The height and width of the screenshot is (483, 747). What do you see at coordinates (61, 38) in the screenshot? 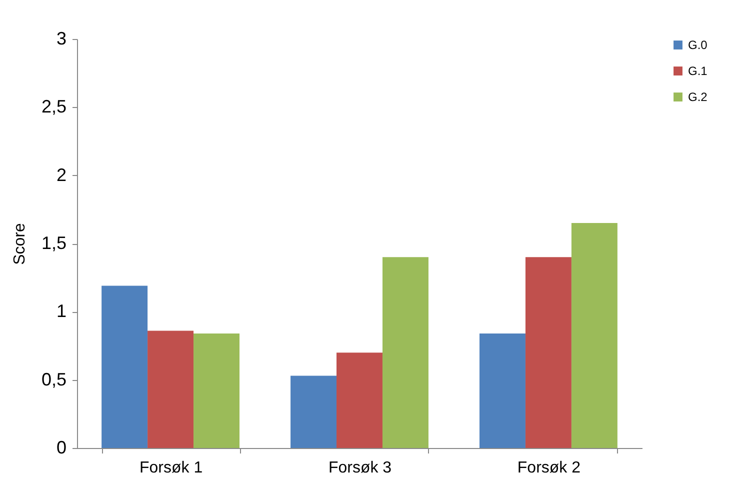
I see `y-tick-label: 3` at bounding box center [61, 38].